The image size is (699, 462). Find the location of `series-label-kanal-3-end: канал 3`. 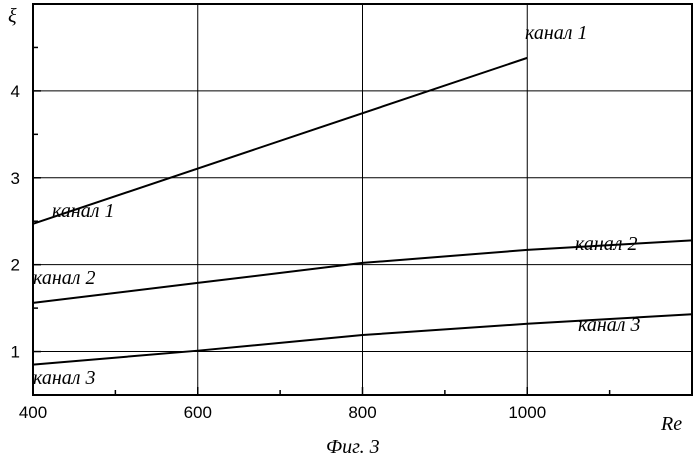

series-label-kanal-3-end: канал 3 is located at coordinates (609, 325).